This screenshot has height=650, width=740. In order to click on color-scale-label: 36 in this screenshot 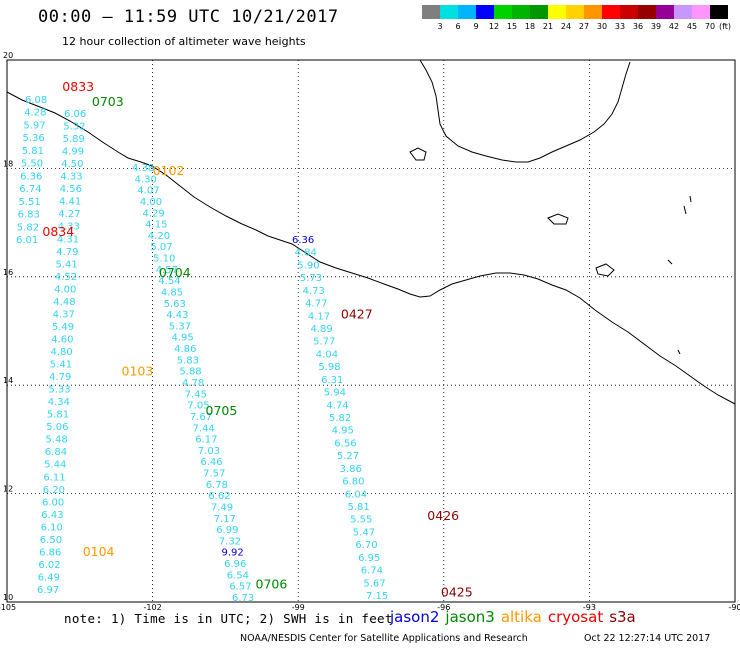, I will do `click(638, 26)`.